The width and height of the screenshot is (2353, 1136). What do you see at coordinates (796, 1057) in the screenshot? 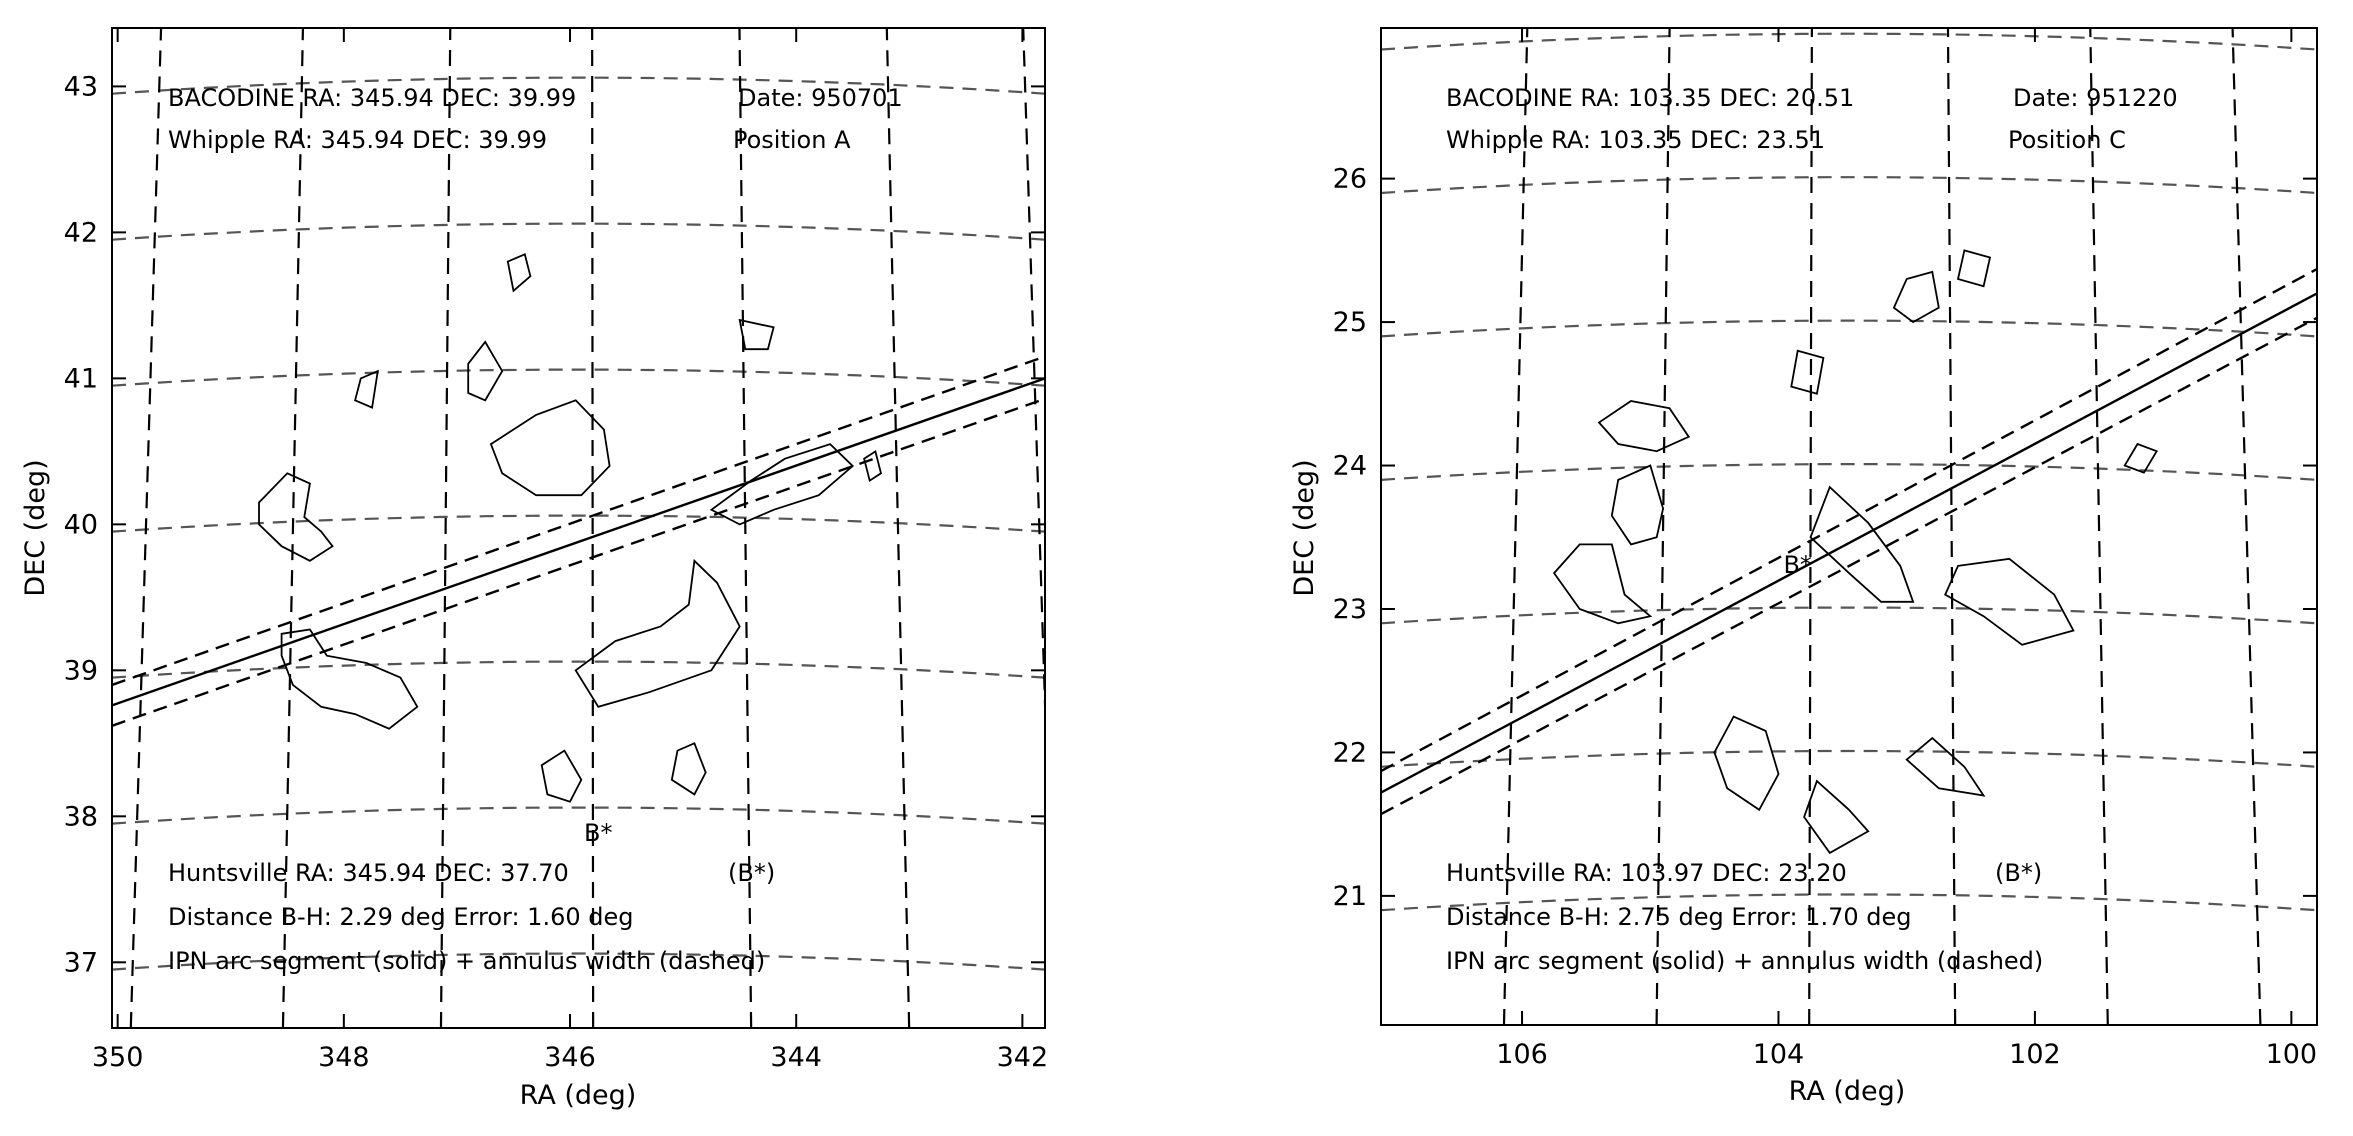
I see `x-tick-label: 344` at bounding box center [796, 1057].